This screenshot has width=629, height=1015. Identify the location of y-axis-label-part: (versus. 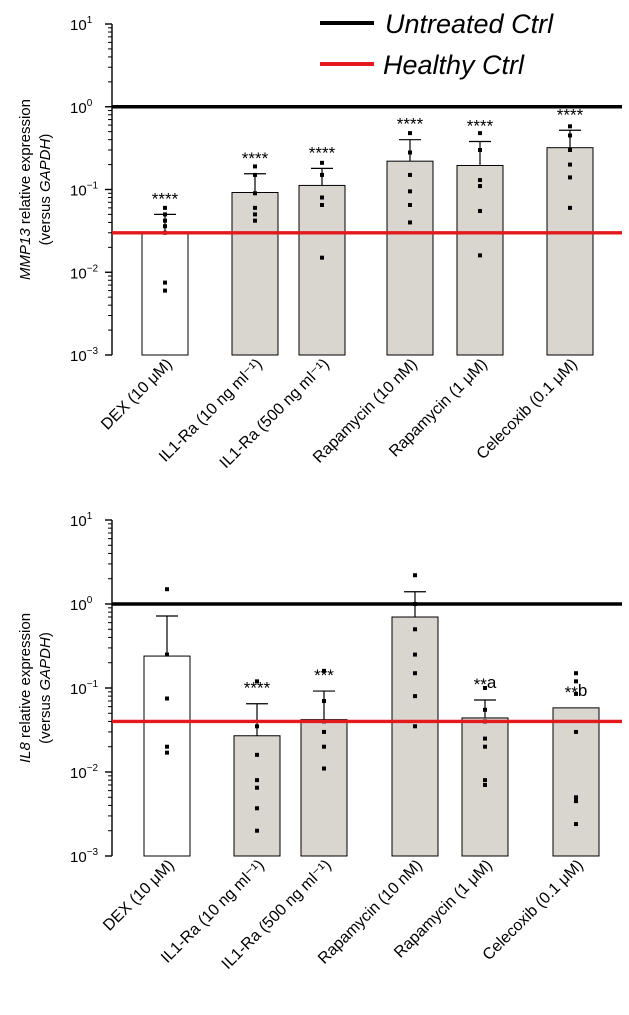
(45, 717).